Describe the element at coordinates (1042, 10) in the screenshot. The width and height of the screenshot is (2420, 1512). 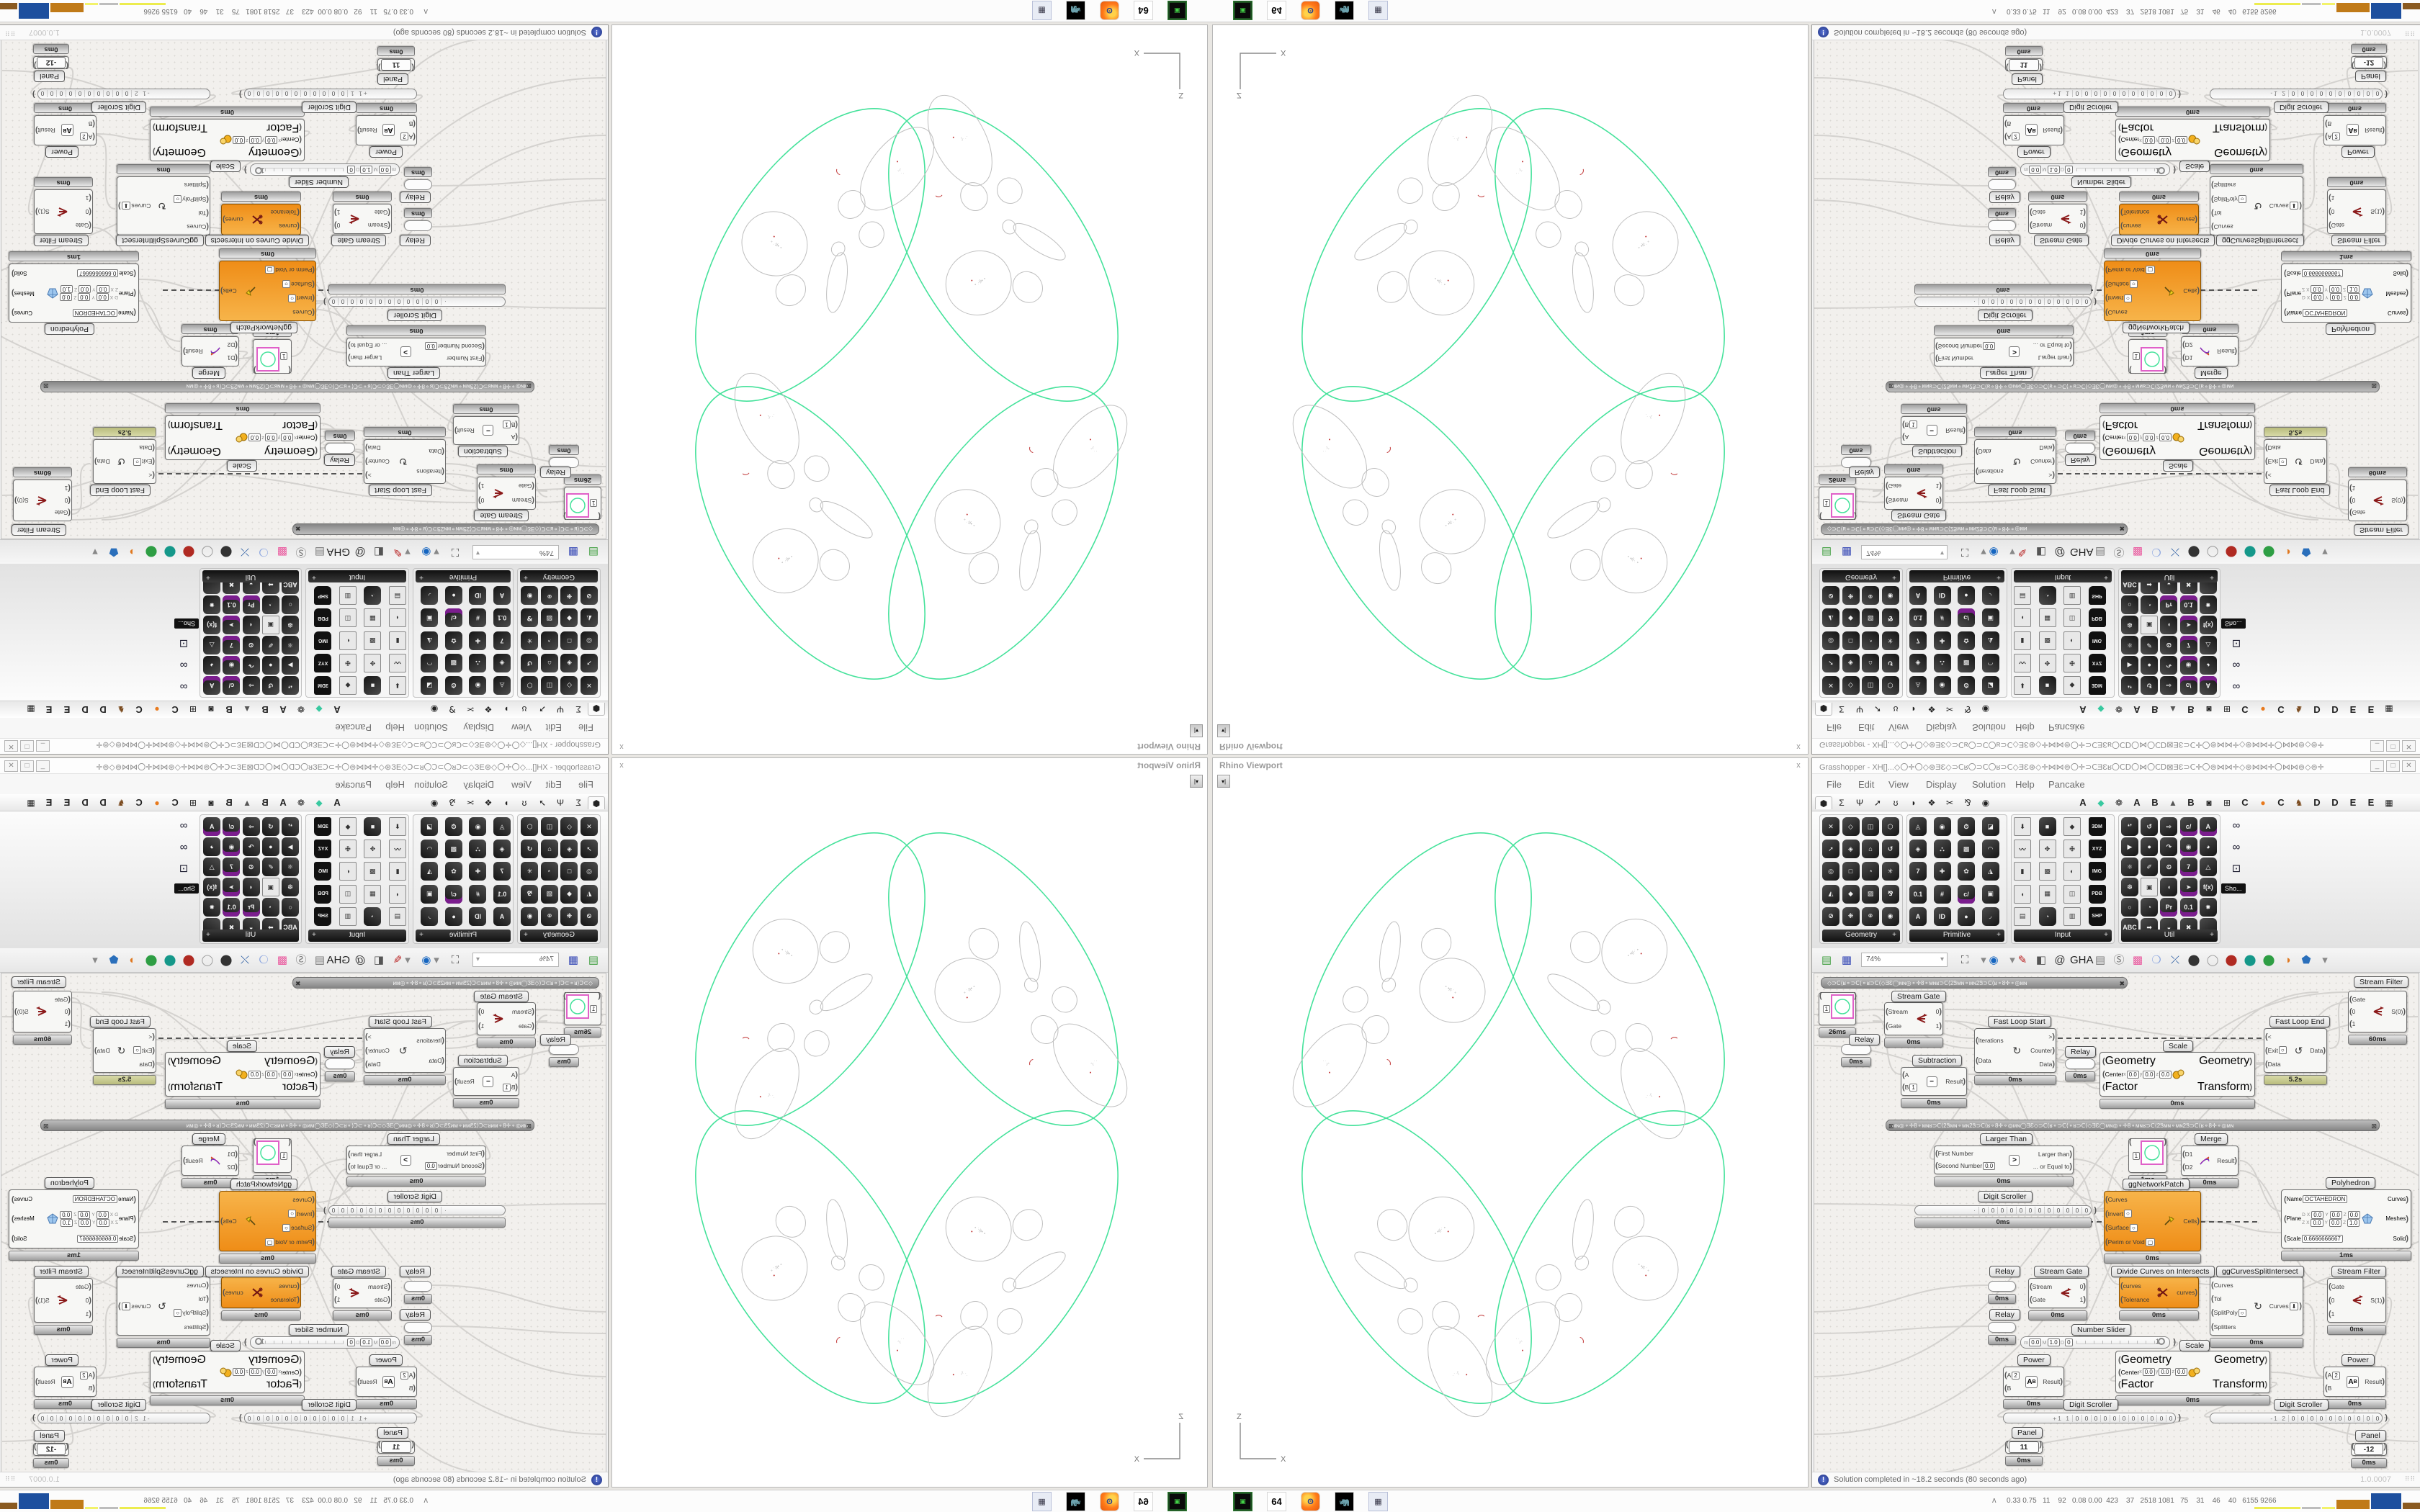
I see `taskbar-icon-calc: ▦` at that location.